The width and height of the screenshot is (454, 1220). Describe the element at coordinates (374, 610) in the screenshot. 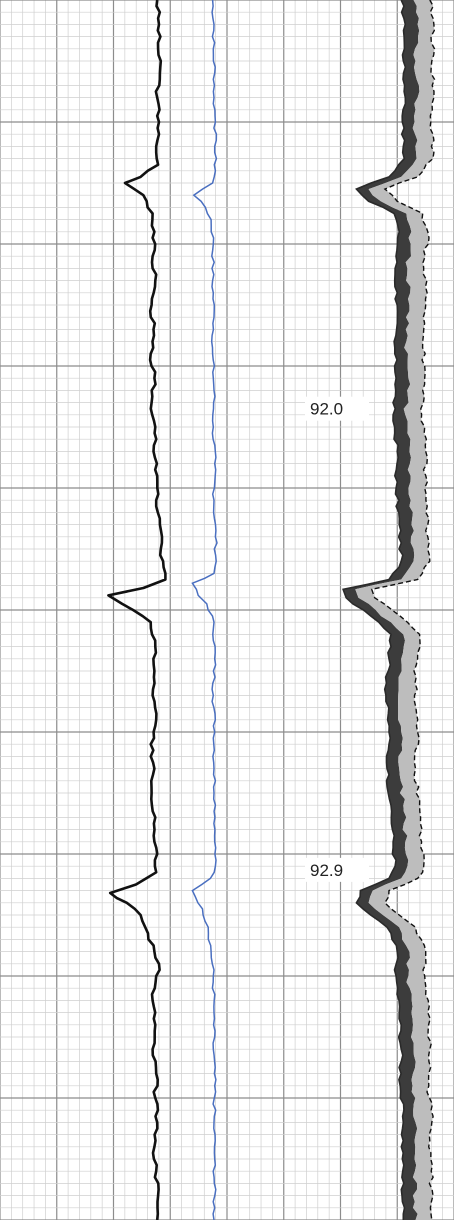

I see `track3-curve` at that location.